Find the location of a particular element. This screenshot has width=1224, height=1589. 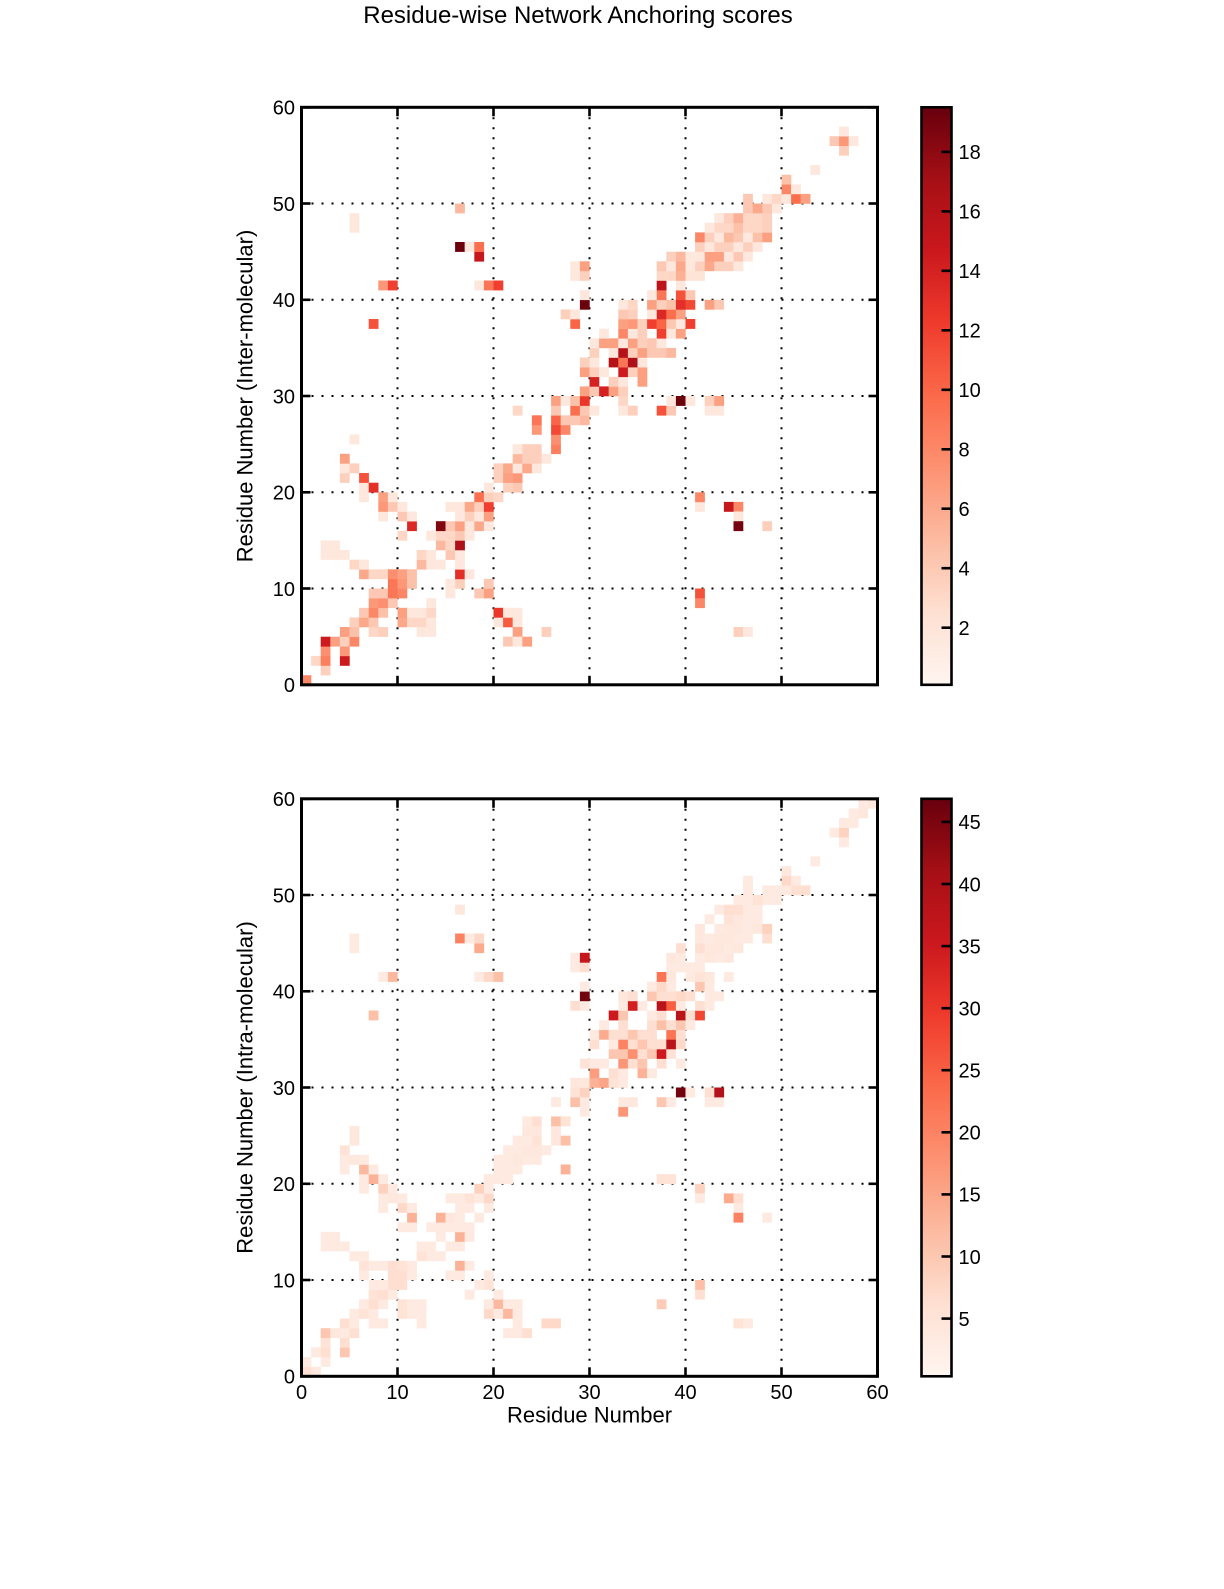

svg-text:Residue Number (Inter-molecula: Residue Number (Inter-molecular) is located at coordinates (245, 396).